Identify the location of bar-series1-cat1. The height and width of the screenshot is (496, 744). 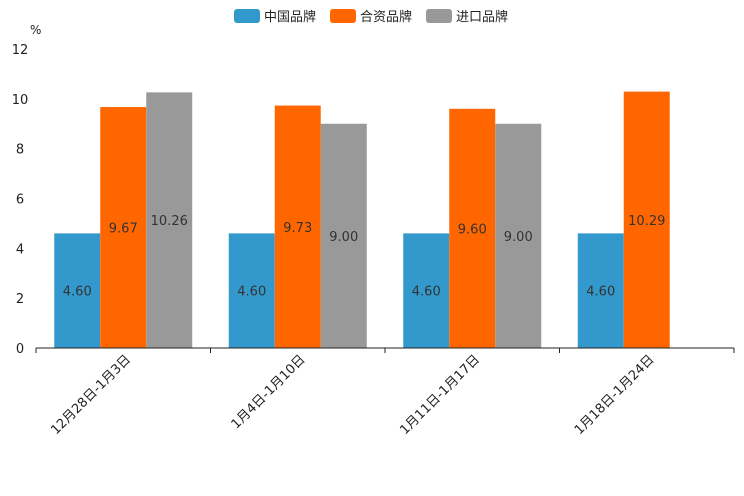
(77, 290).